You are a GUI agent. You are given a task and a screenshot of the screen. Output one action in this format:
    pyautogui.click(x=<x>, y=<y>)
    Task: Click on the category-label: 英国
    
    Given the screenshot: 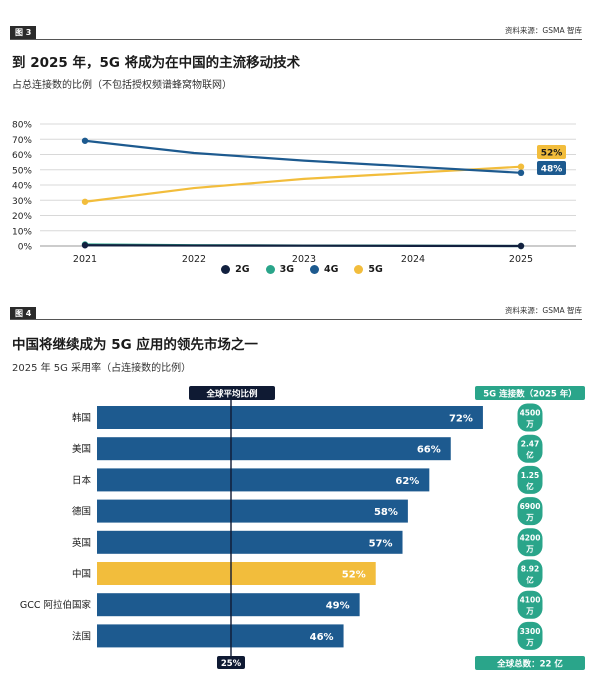 What is the action you would take?
    pyautogui.click(x=81, y=543)
    